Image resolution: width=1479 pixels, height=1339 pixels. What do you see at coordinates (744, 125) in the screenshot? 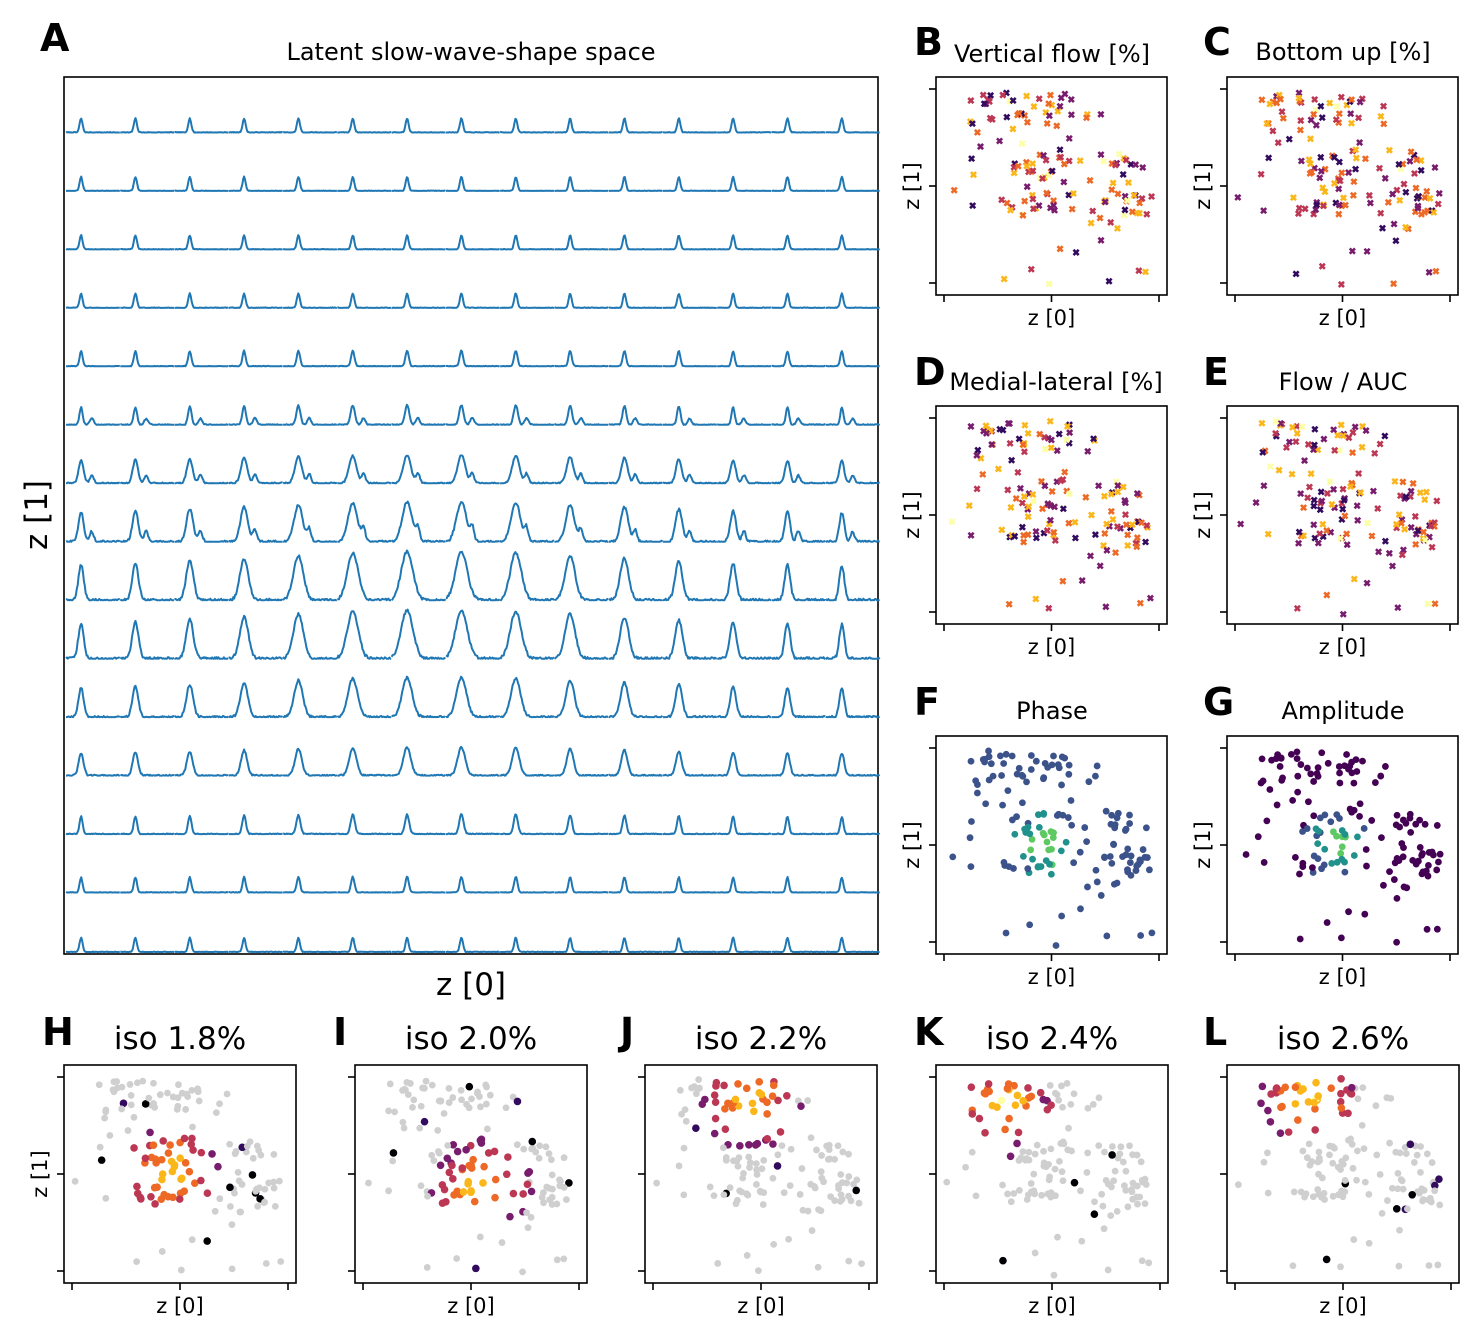
I see `wave-trace-r0-c12` at bounding box center [744, 125].